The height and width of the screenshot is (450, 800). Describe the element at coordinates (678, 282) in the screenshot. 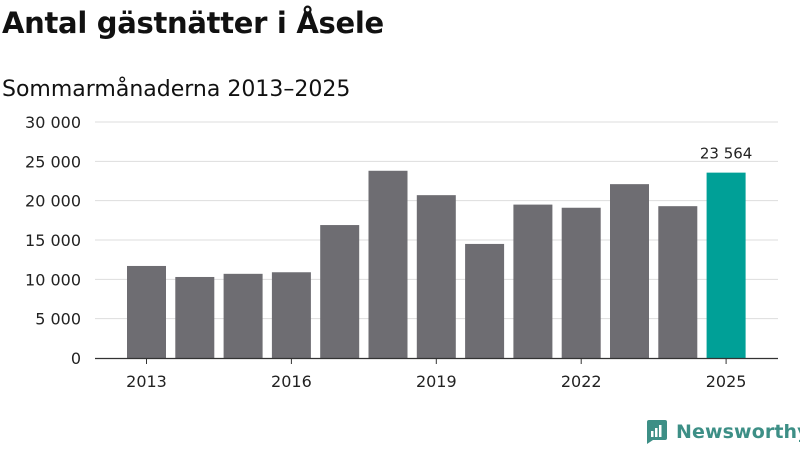

I see `bar-2024` at that location.